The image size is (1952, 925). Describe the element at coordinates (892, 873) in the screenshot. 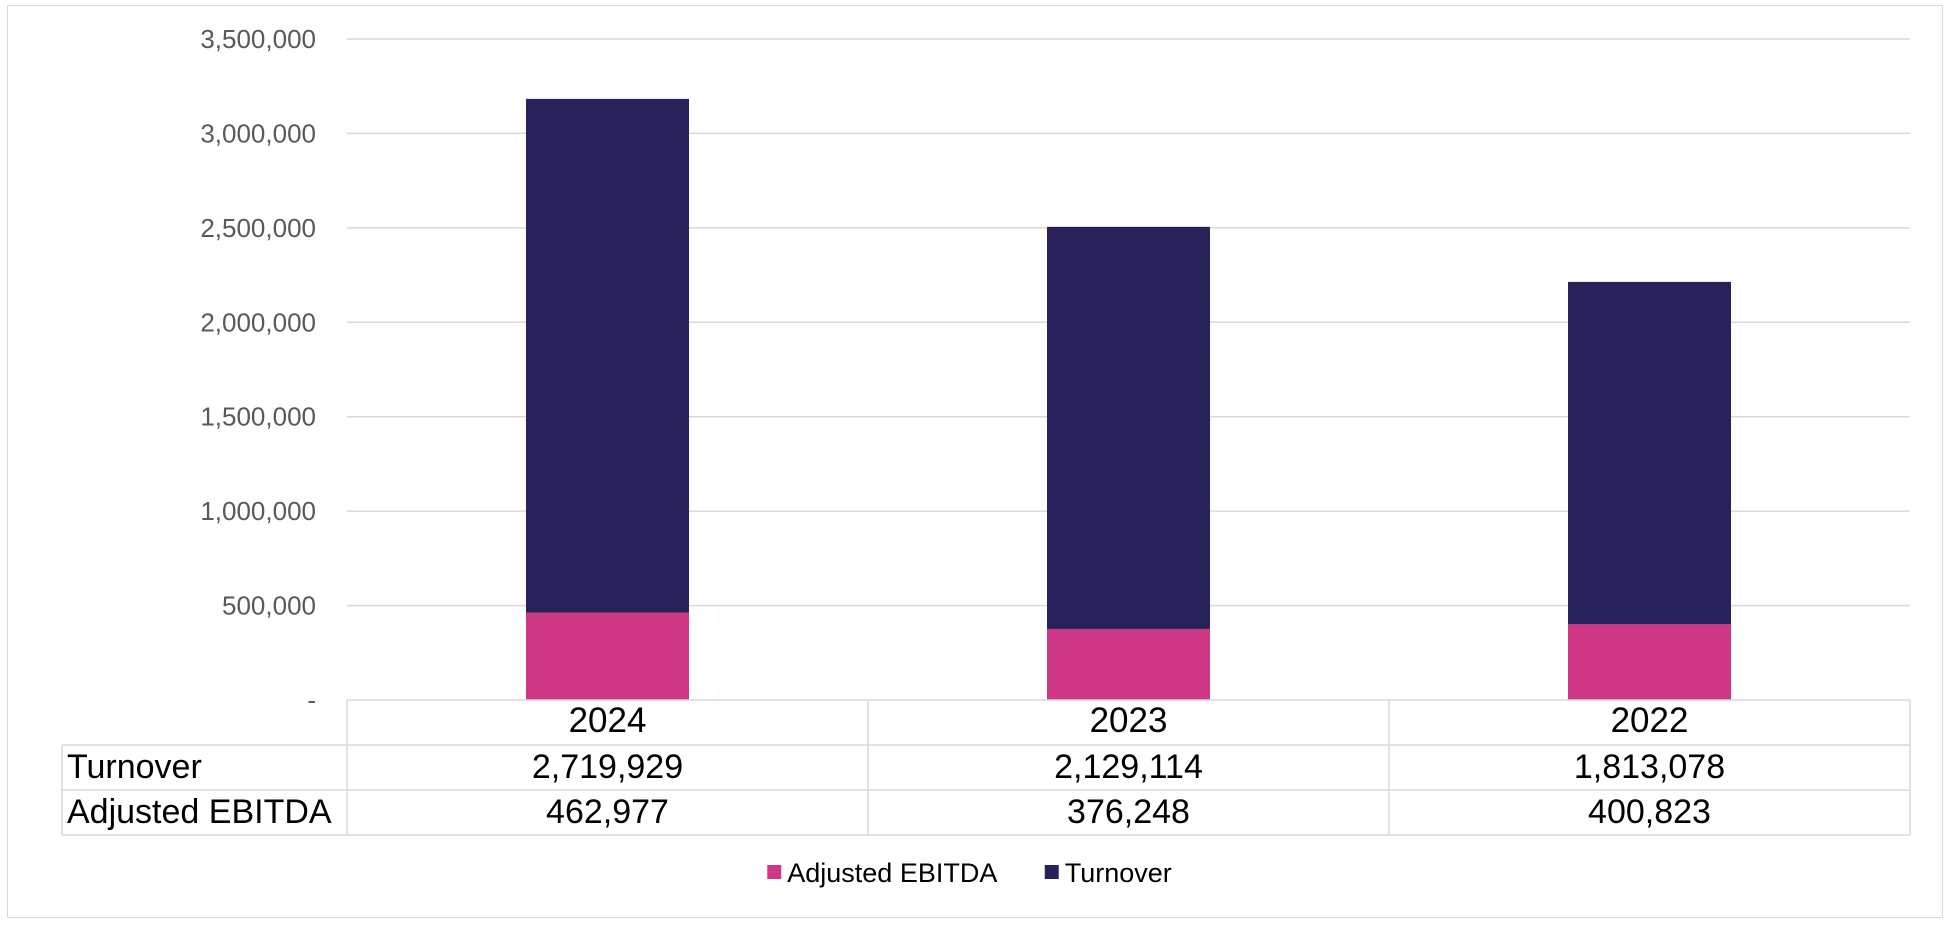

I see `legend-label: Adjusted EBITDA` at that location.